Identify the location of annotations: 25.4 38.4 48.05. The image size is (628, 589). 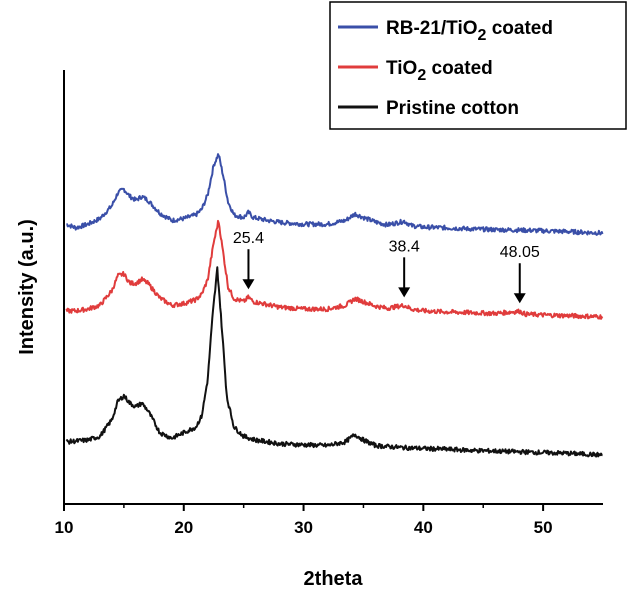
(386, 267).